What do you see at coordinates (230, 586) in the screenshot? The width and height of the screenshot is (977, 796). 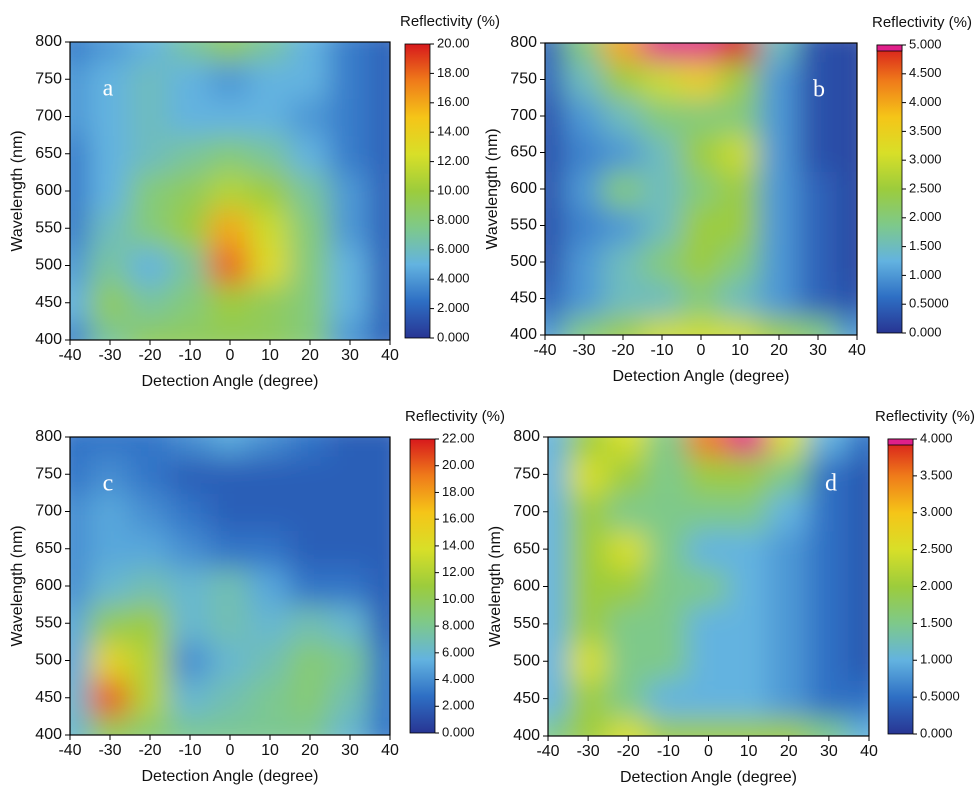 I see `heatmap-cells` at bounding box center [230, 586].